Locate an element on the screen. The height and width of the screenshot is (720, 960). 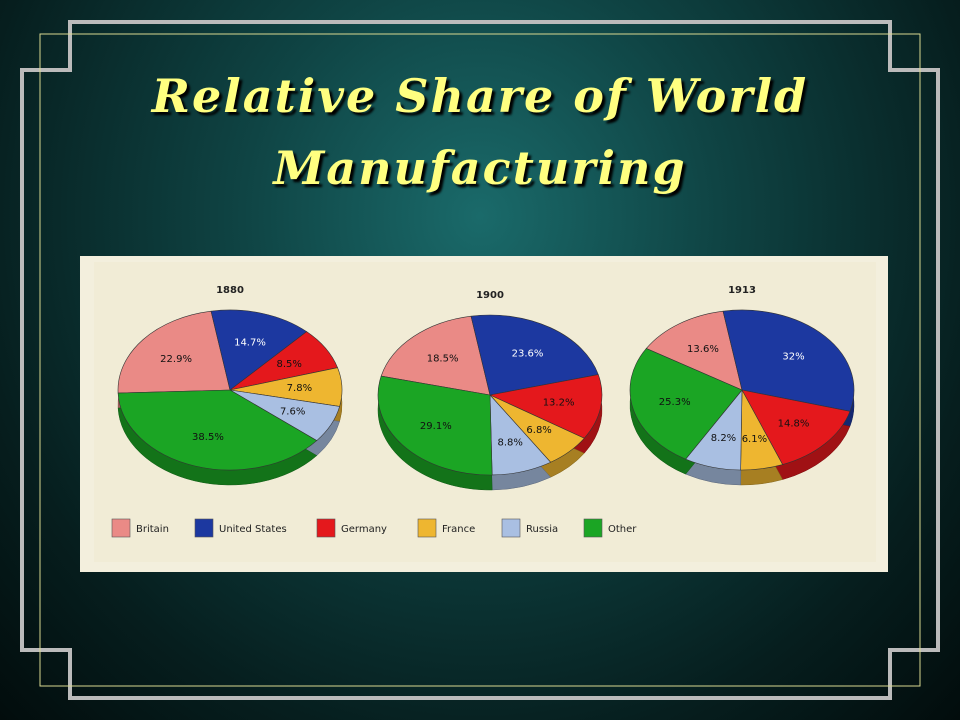
slice-label: 13.2% is located at coordinates (559, 403).